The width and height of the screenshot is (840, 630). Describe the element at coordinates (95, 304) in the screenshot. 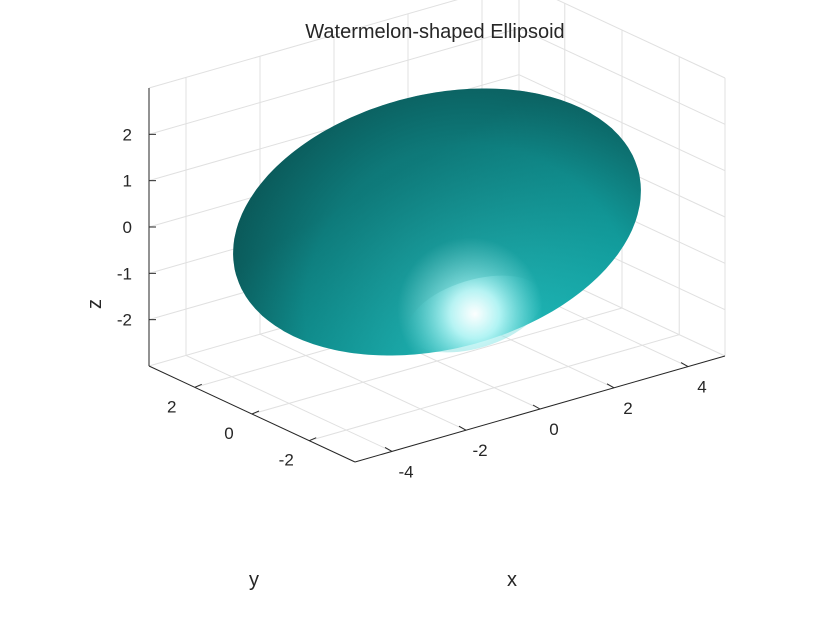

I see `z-axis-label: z` at that location.